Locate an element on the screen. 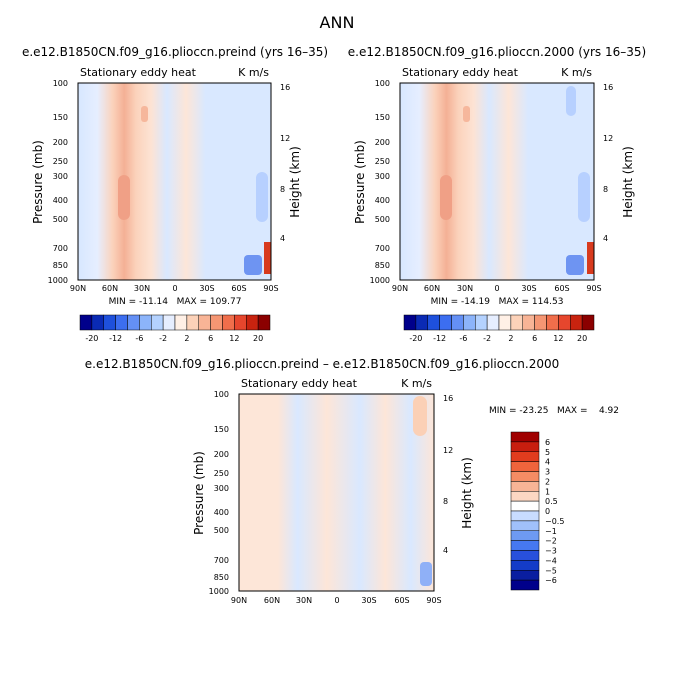 Image resolution: width=675 pixels, height=674 pixels. panel-a-xtick: 0 is located at coordinates (174, 288).